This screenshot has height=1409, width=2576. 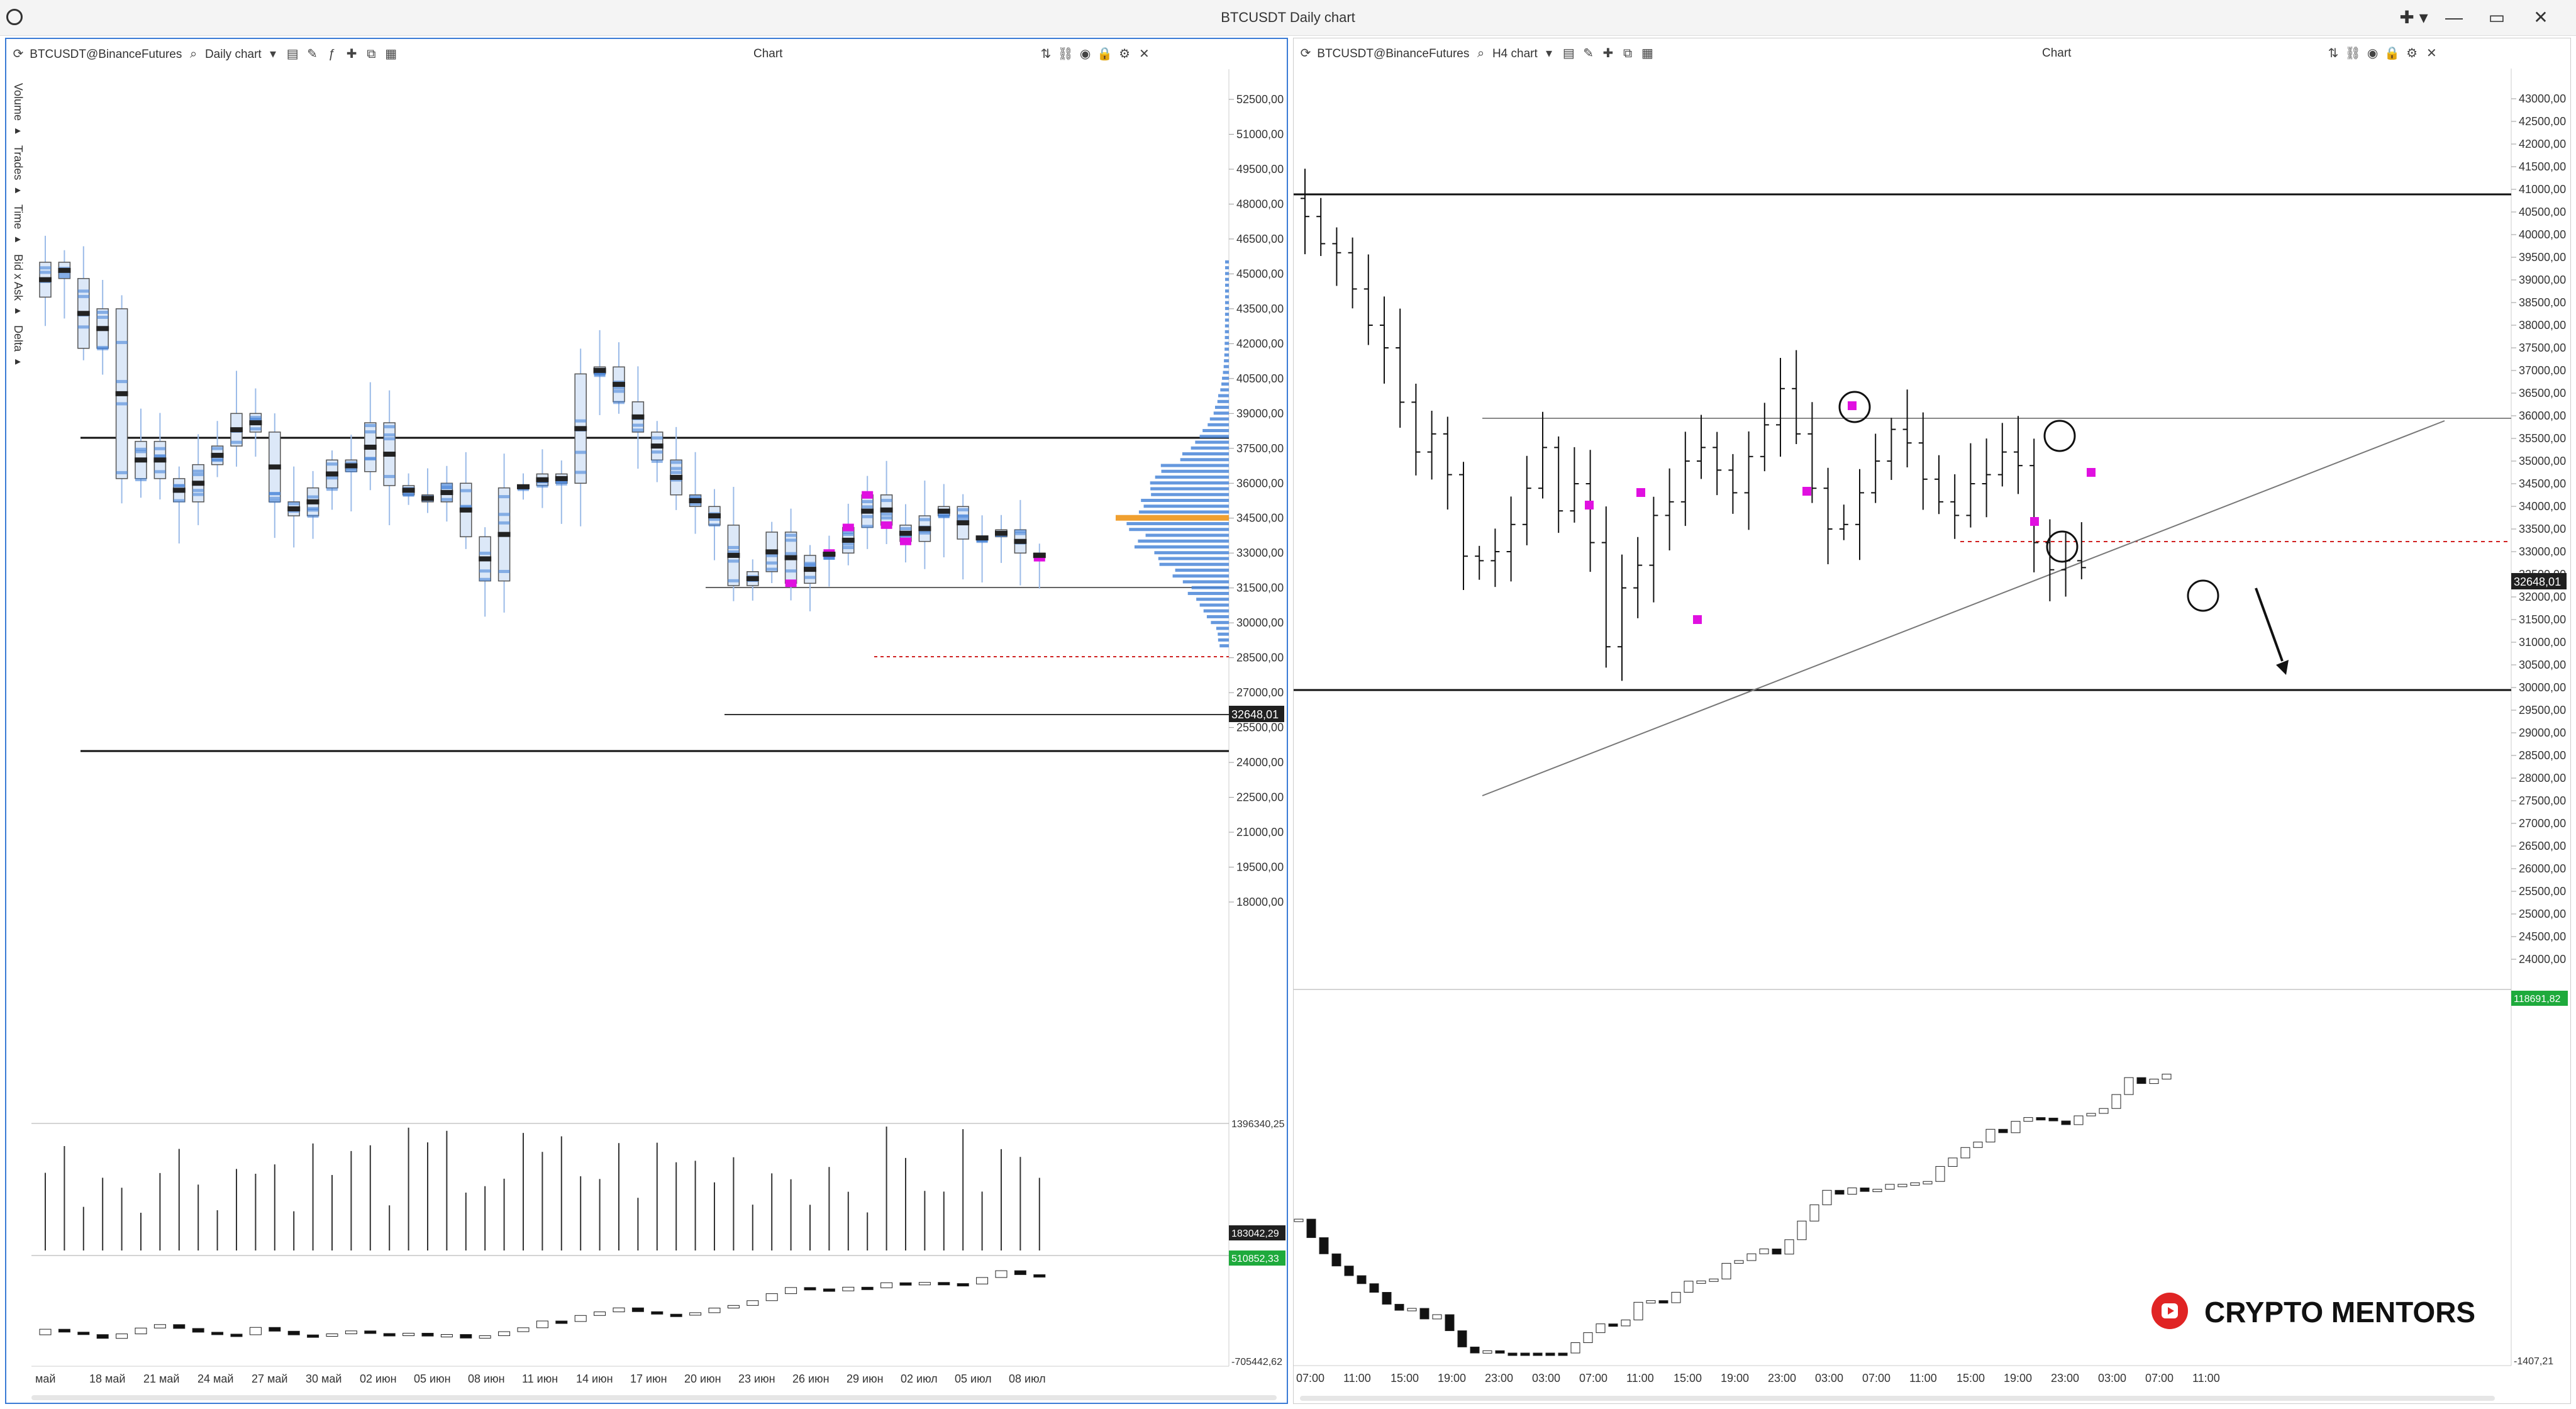 I want to click on left-price-tick-label: 36000,00, so click(x=1260, y=483).